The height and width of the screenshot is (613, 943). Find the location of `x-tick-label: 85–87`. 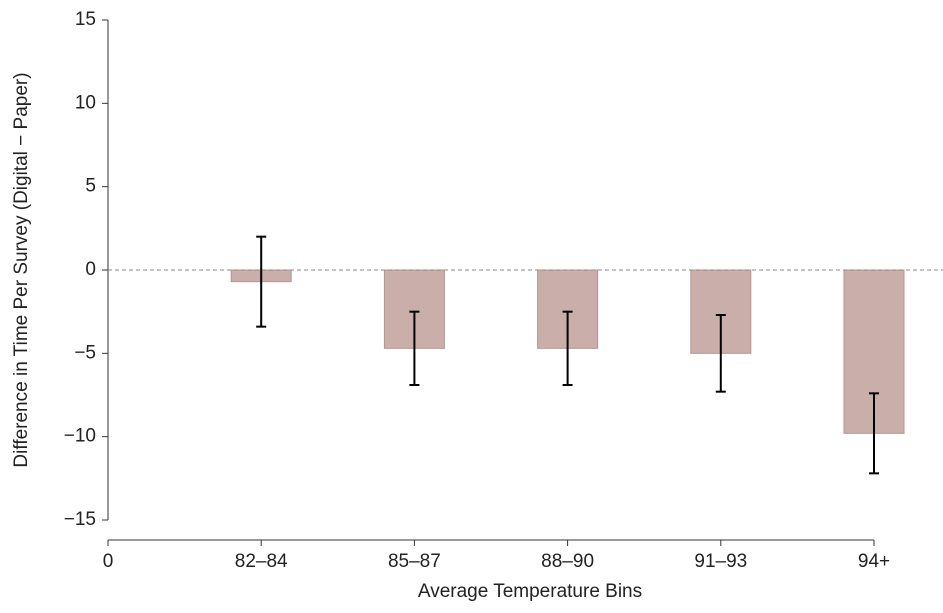

x-tick-label: 85–87 is located at coordinates (414, 561).